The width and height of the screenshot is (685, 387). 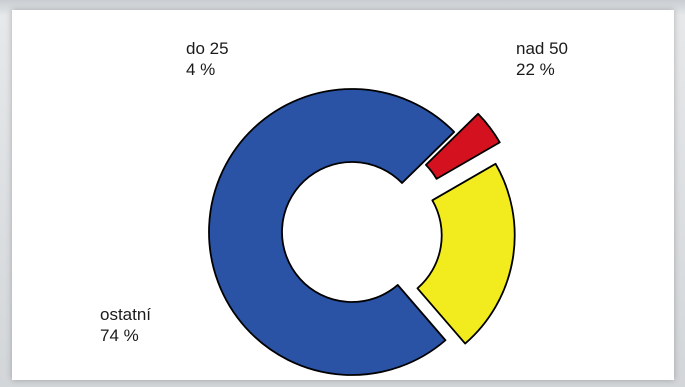 What do you see at coordinates (119, 335) in the screenshot?
I see `slice-value: 74 %` at bounding box center [119, 335].